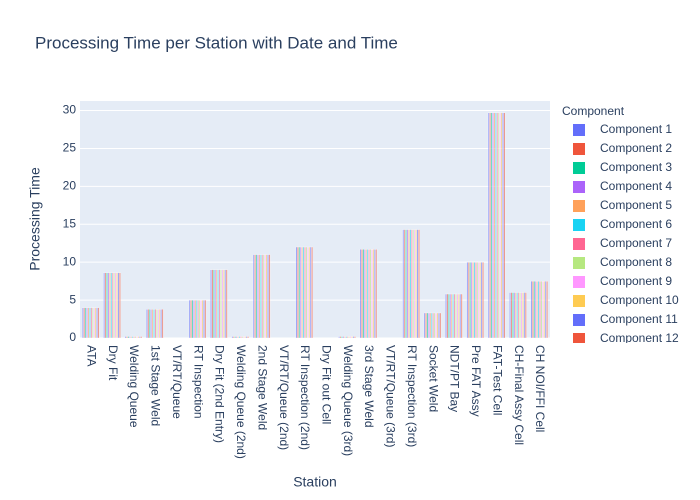 This screenshot has height=500, width=700. Describe the element at coordinates (70, 261) in the screenshot. I see `y-tick-label: 10` at that location.